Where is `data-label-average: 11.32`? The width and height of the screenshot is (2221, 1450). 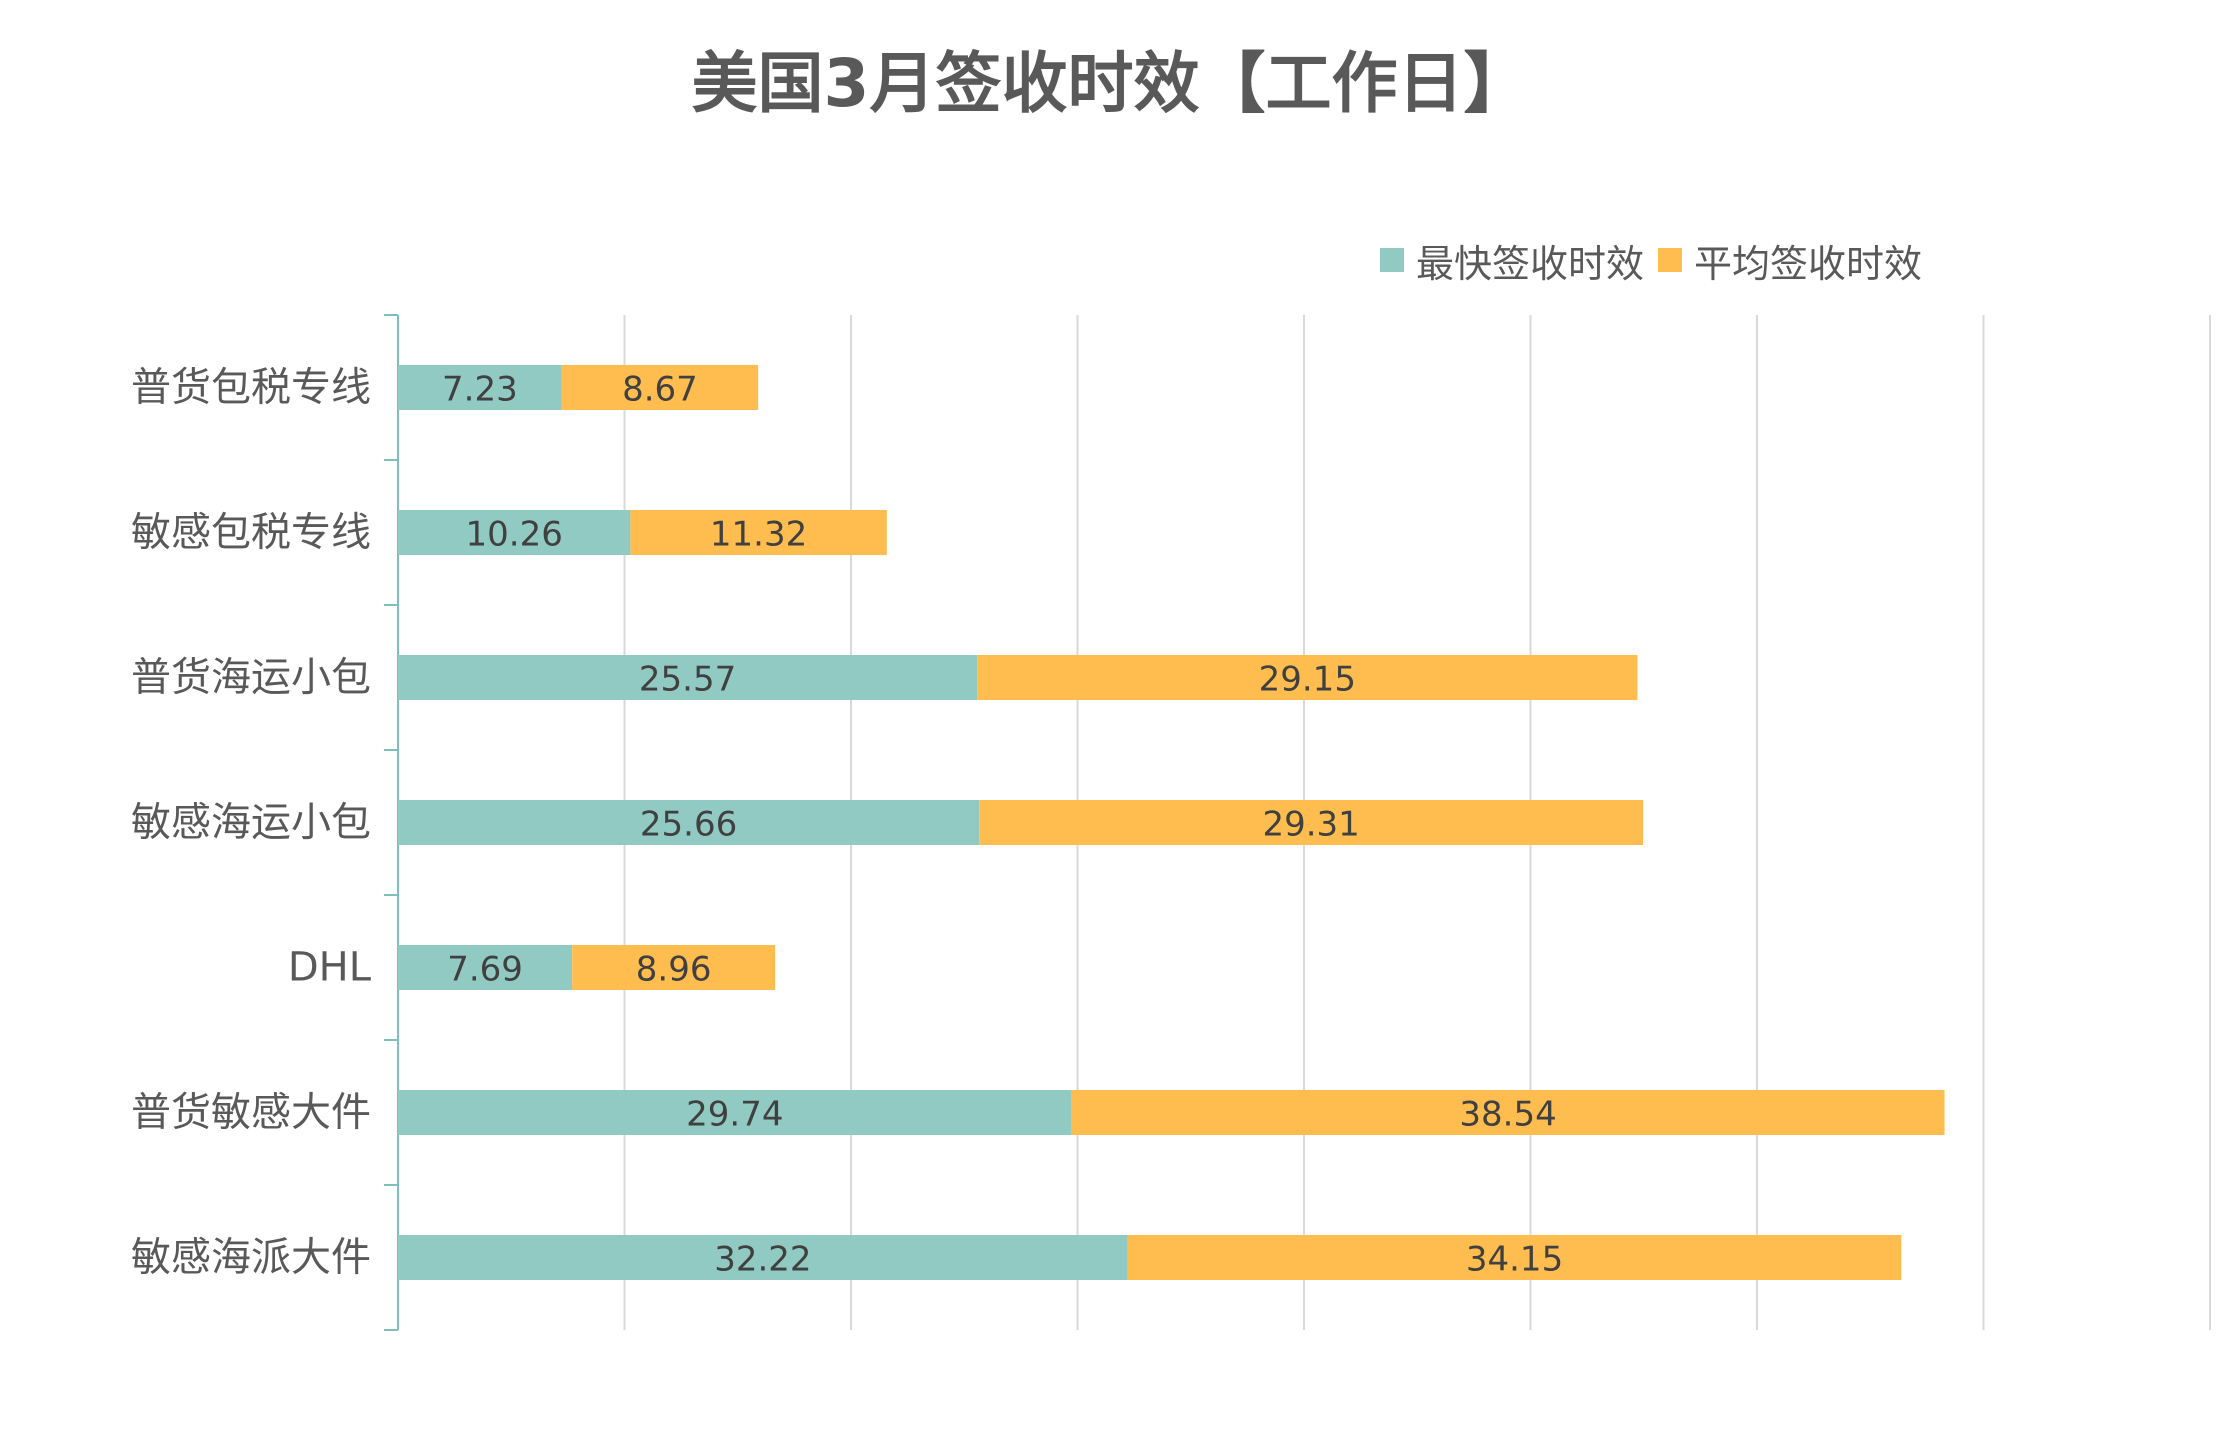
data-label-average: 11.32 is located at coordinates (758, 535).